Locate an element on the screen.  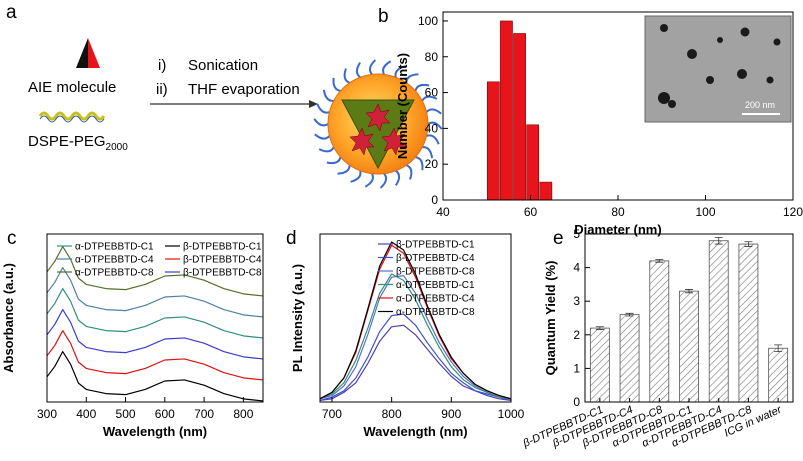
y-tick-label: 4 is located at coordinates (576, 268).